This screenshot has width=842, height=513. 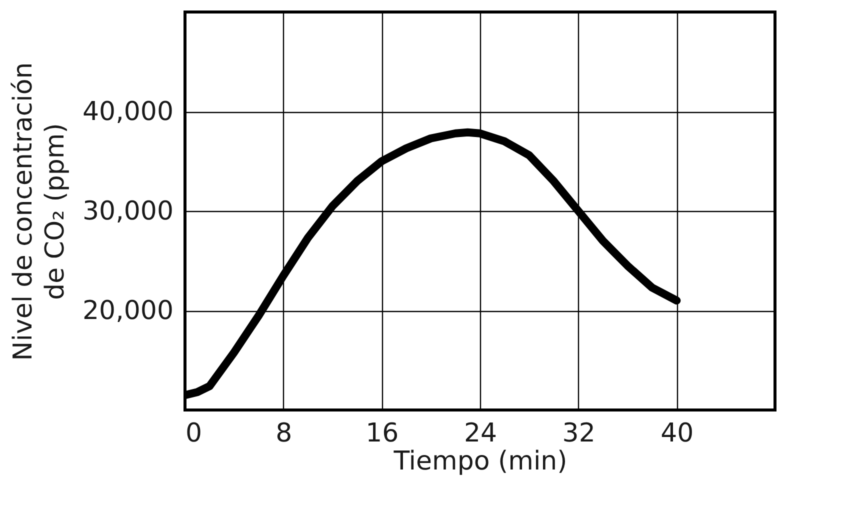 What do you see at coordinates (480, 461) in the screenshot?
I see `x-axis-title: Tiempo (min)` at bounding box center [480, 461].